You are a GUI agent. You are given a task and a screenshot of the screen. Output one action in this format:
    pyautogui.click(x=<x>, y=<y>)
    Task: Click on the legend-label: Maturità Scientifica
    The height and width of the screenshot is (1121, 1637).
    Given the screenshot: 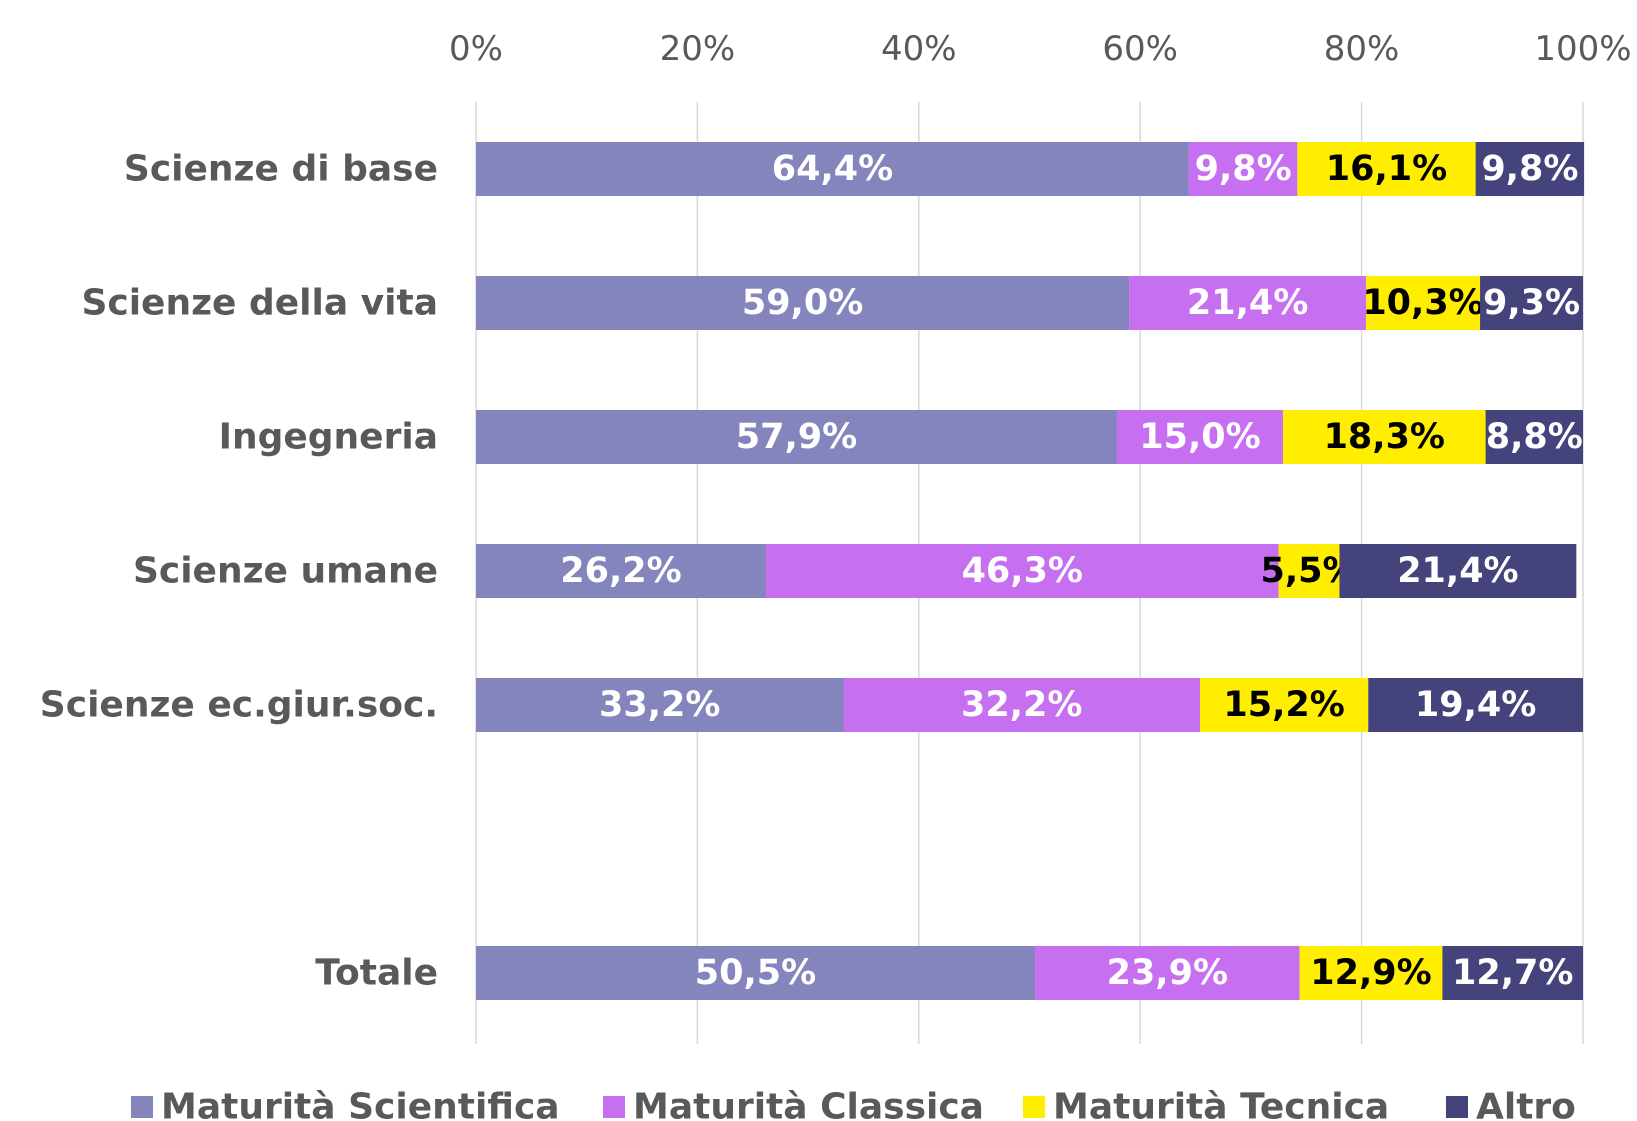 What is the action you would take?
    pyautogui.click(x=360, y=1104)
    